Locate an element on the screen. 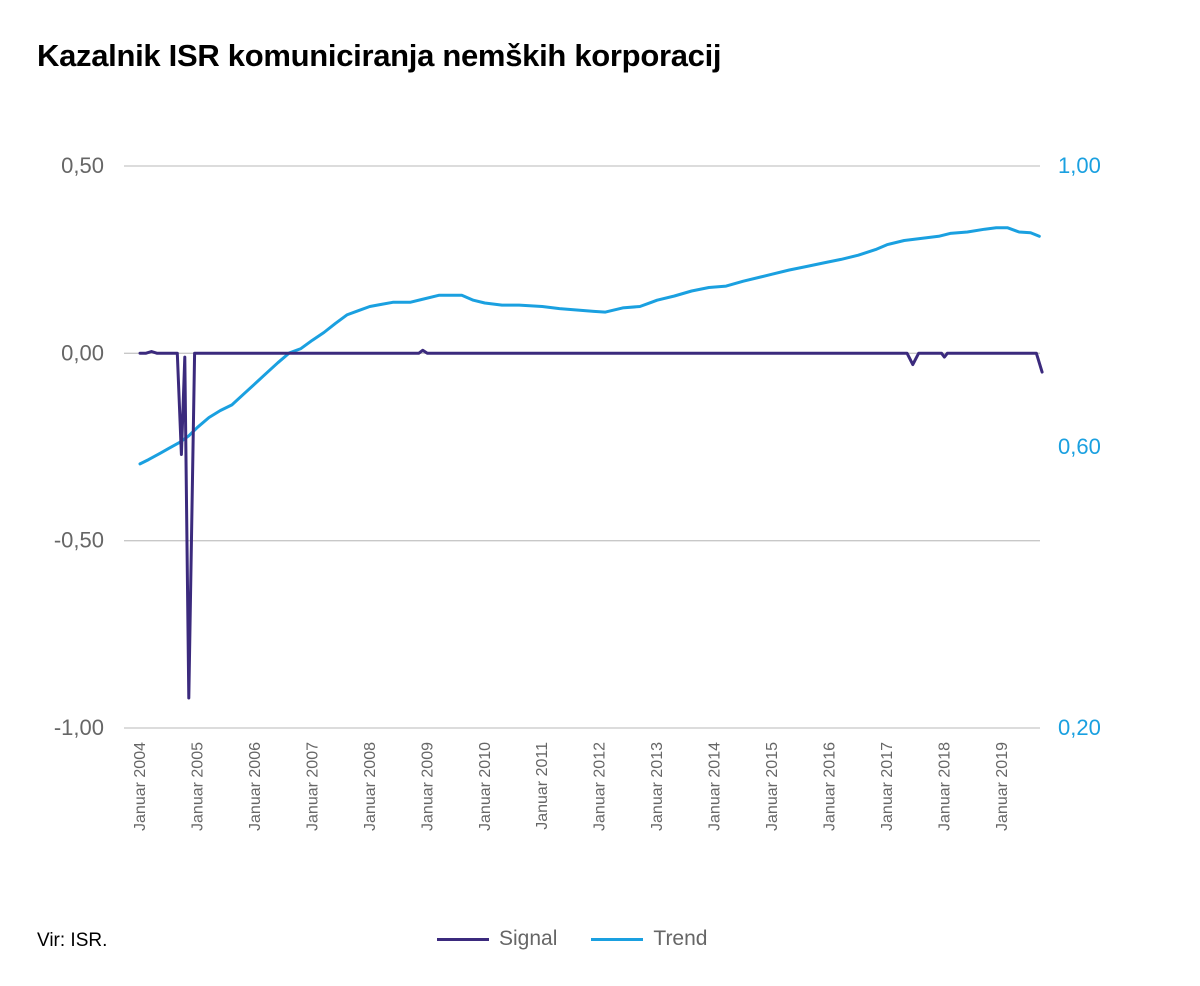  x-tick-label: Januar 2013 is located at coordinates (657, 786).